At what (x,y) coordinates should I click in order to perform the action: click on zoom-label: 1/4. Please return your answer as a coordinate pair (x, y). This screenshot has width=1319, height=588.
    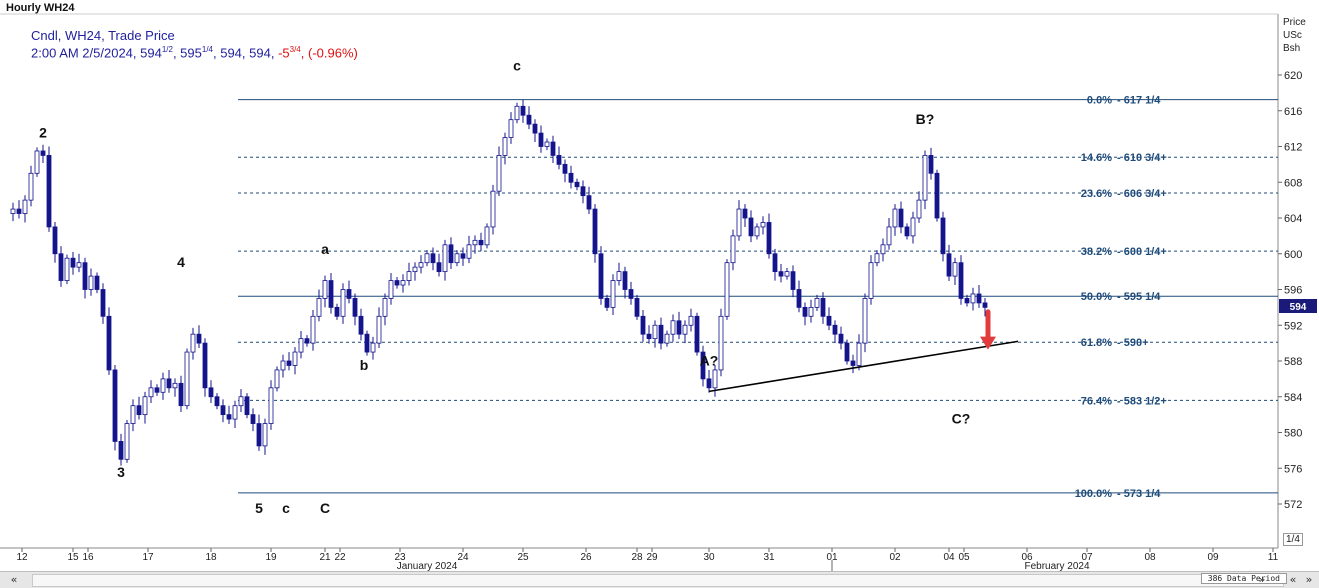
    Looking at the image, I should click on (1293, 539).